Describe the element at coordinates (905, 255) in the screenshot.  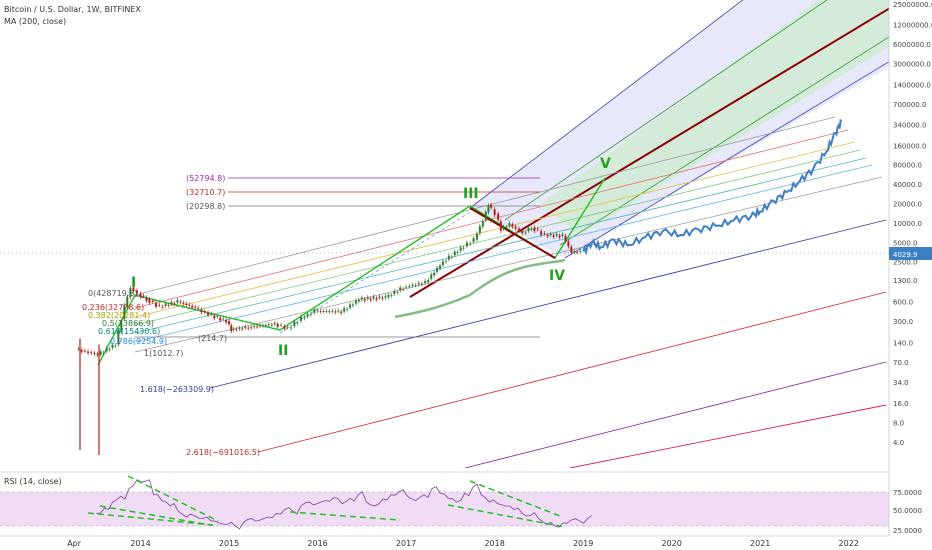
I see `price-tag-label: 4029.9` at that location.